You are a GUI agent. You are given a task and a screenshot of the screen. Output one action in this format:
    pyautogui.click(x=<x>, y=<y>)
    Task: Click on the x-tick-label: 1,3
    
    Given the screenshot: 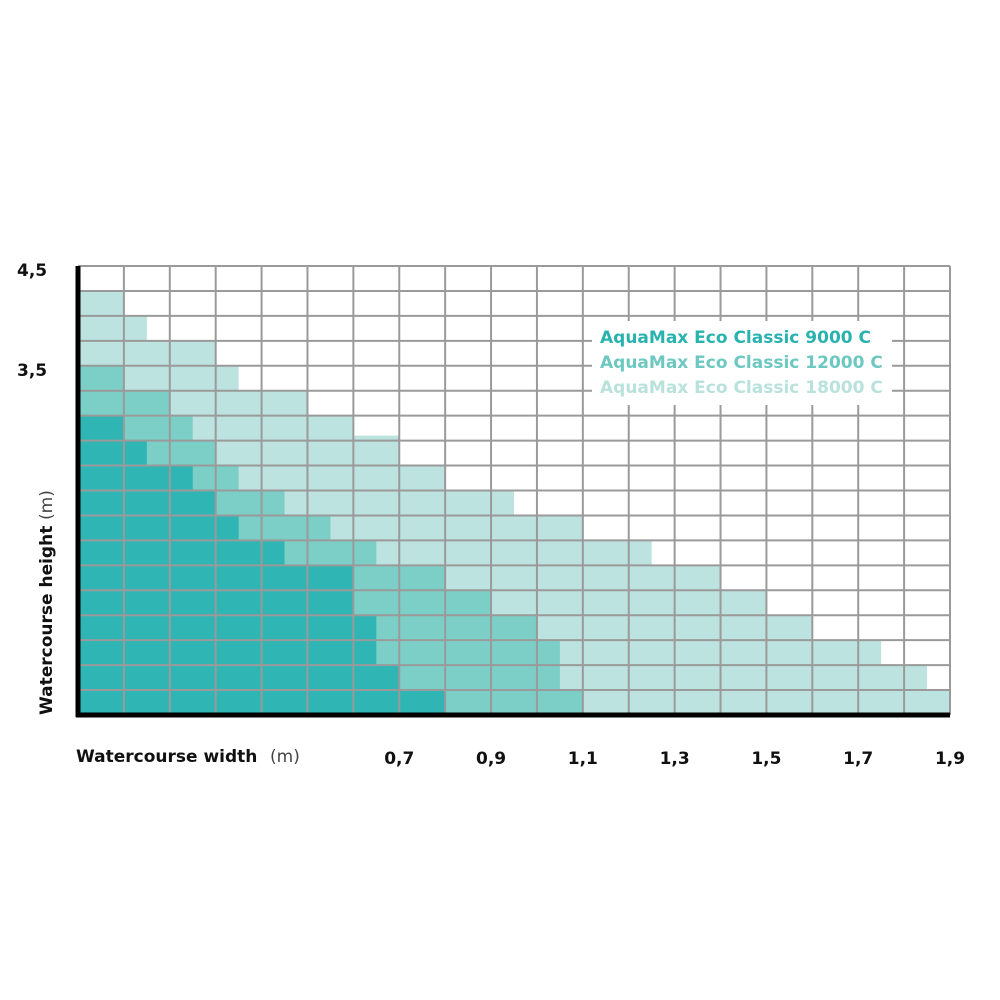 What is the action you would take?
    pyautogui.click(x=675, y=759)
    